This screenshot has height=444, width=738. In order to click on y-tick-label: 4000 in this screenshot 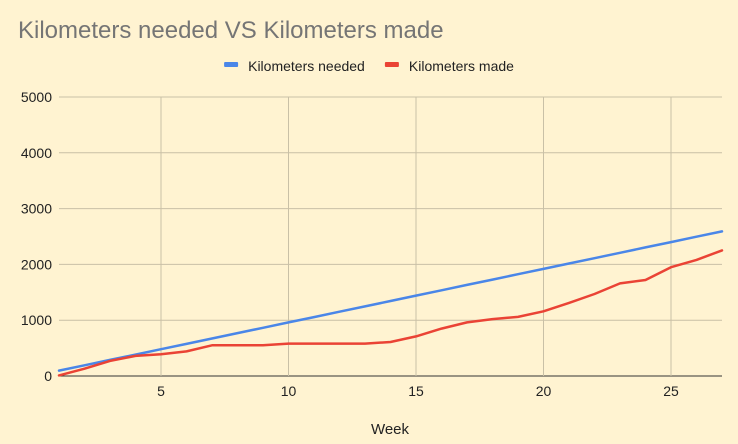, I will do `click(36, 153)`.